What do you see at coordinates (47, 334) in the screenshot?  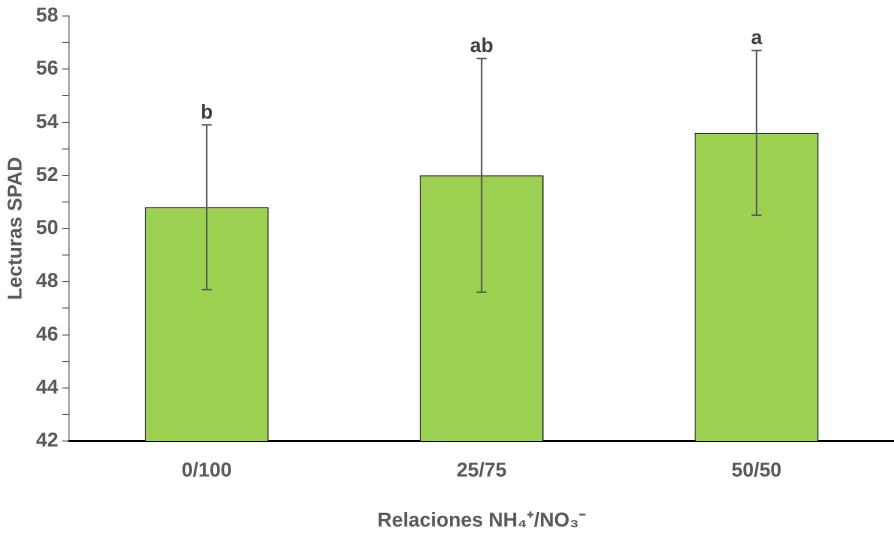 I see `y-tick-label: 46` at bounding box center [47, 334].